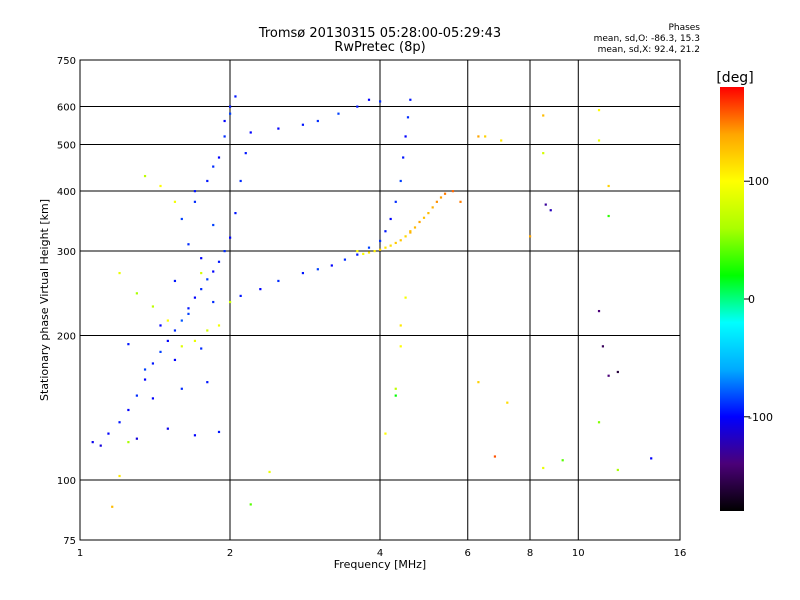 This screenshot has width=800, height=600. What do you see at coordinates (648, 50) in the screenshot?
I see `stats-line-x: mean, sd,X: 92.4, 21.2` at bounding box center [648, 50].